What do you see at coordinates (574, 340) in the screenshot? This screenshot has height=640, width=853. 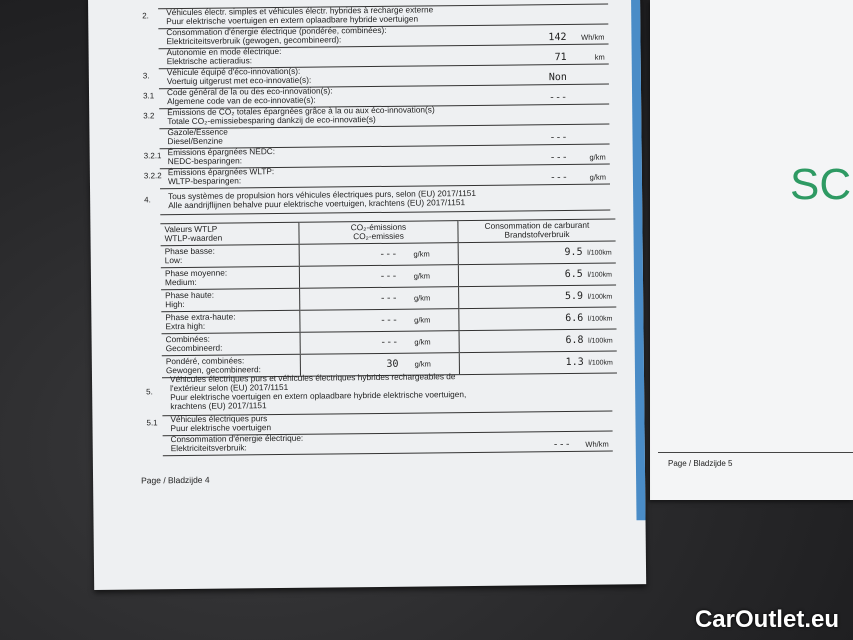 I see `fuel-value: 6.8` at bounding box center [574, 340].